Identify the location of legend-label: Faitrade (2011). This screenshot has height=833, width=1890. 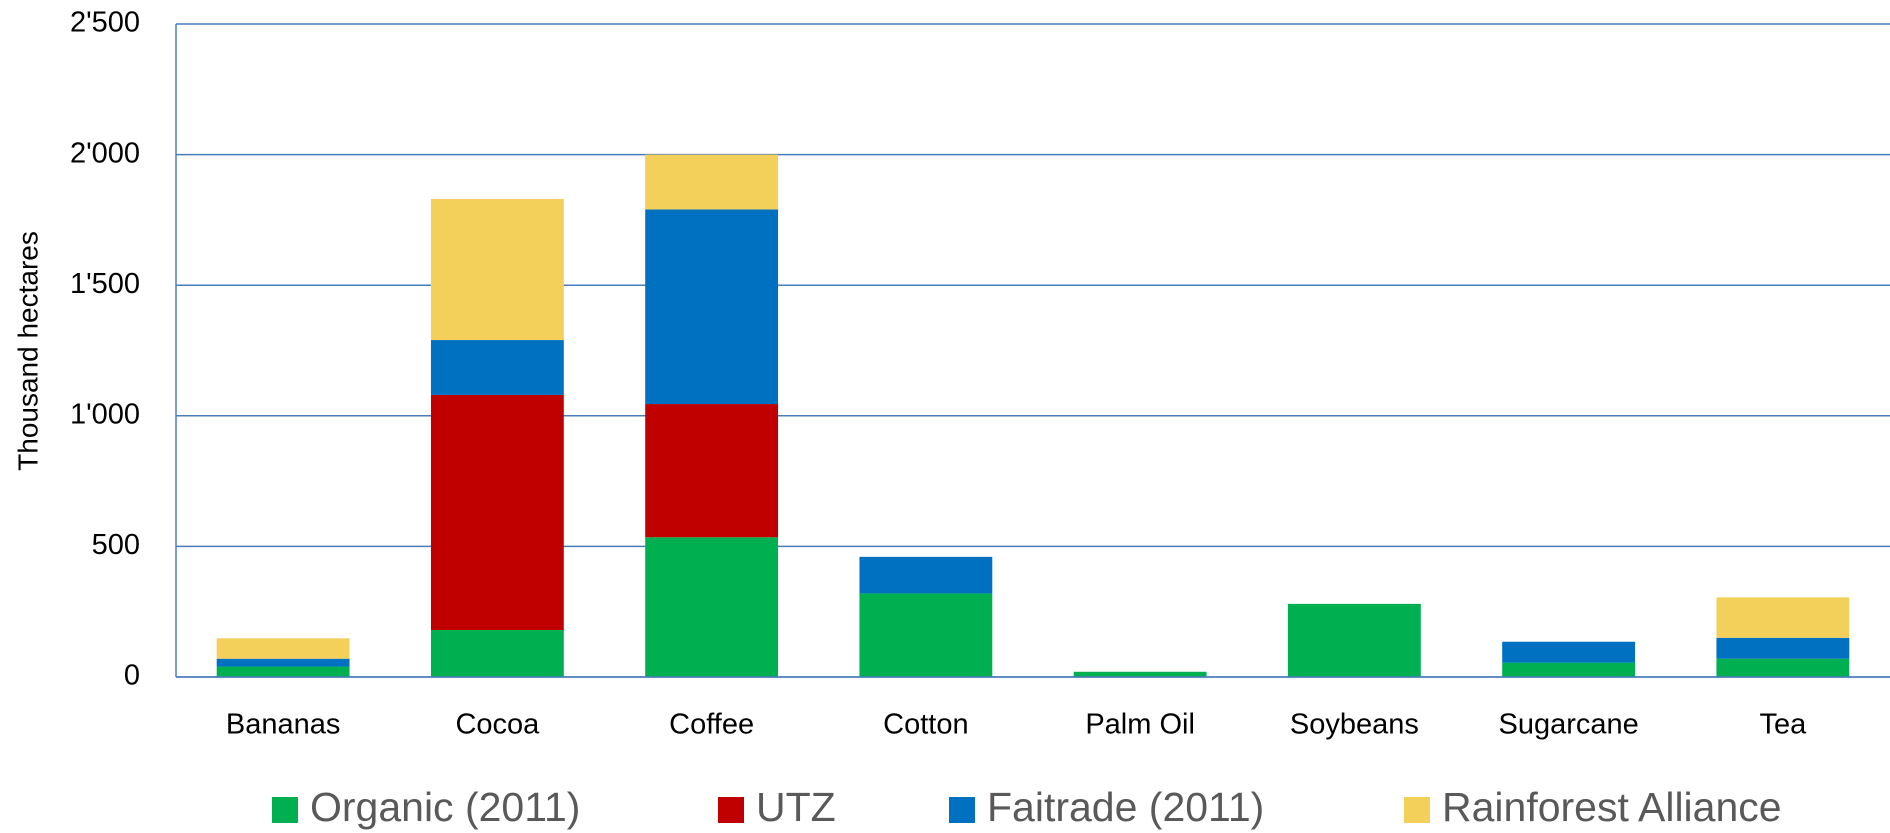
(1125, 807).